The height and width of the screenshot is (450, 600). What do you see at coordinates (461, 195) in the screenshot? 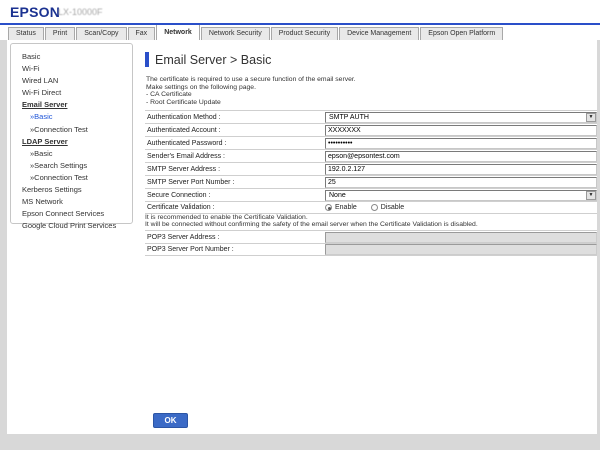
I see `secure-connection-select: None ▼` at bounding box center [461, 195].